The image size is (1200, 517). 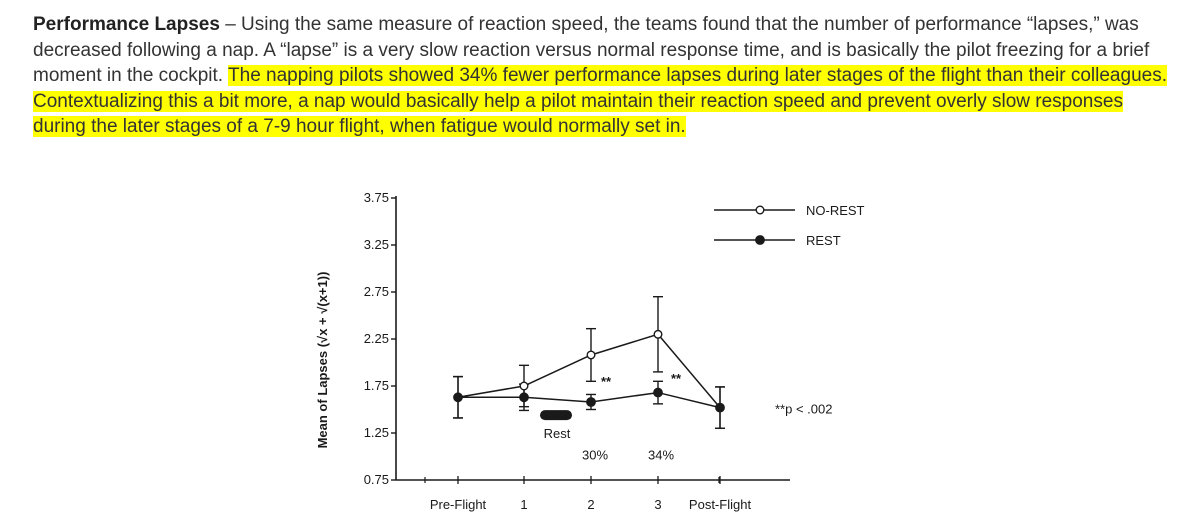 What do you see at coordinates (803, 409) in the screenshot?
I see `p-value-note: **p < .002` at bounding box center [803, 409].